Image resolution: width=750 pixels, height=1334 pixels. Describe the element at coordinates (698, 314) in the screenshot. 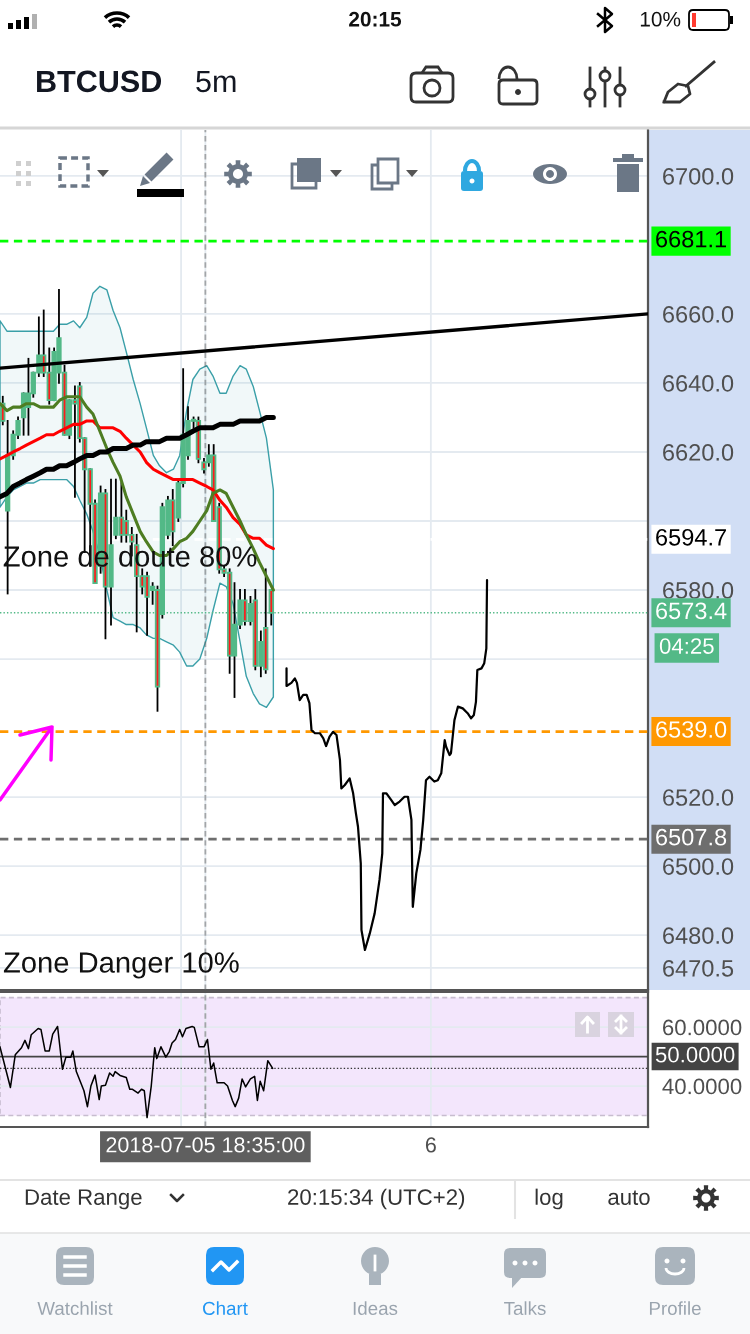

I see `y-tick-label: 6660.0` at that location.